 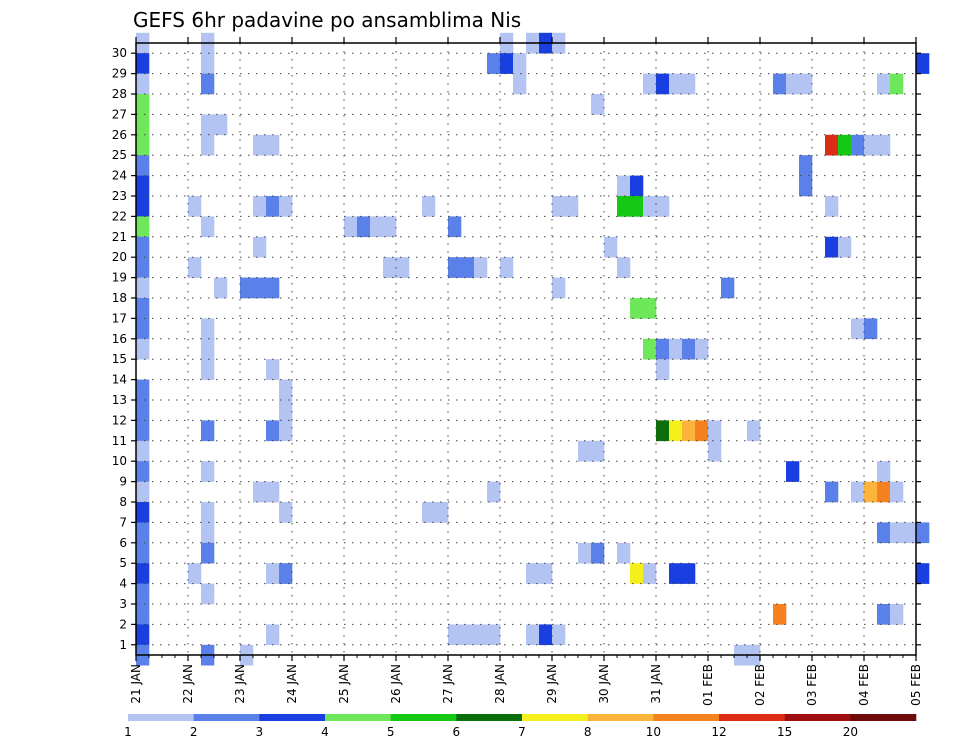 What do you see at coordinates (656, 684) in the screenshot?
I see `x-tick-label: 31 JAN` at bounding box center [656, 684].